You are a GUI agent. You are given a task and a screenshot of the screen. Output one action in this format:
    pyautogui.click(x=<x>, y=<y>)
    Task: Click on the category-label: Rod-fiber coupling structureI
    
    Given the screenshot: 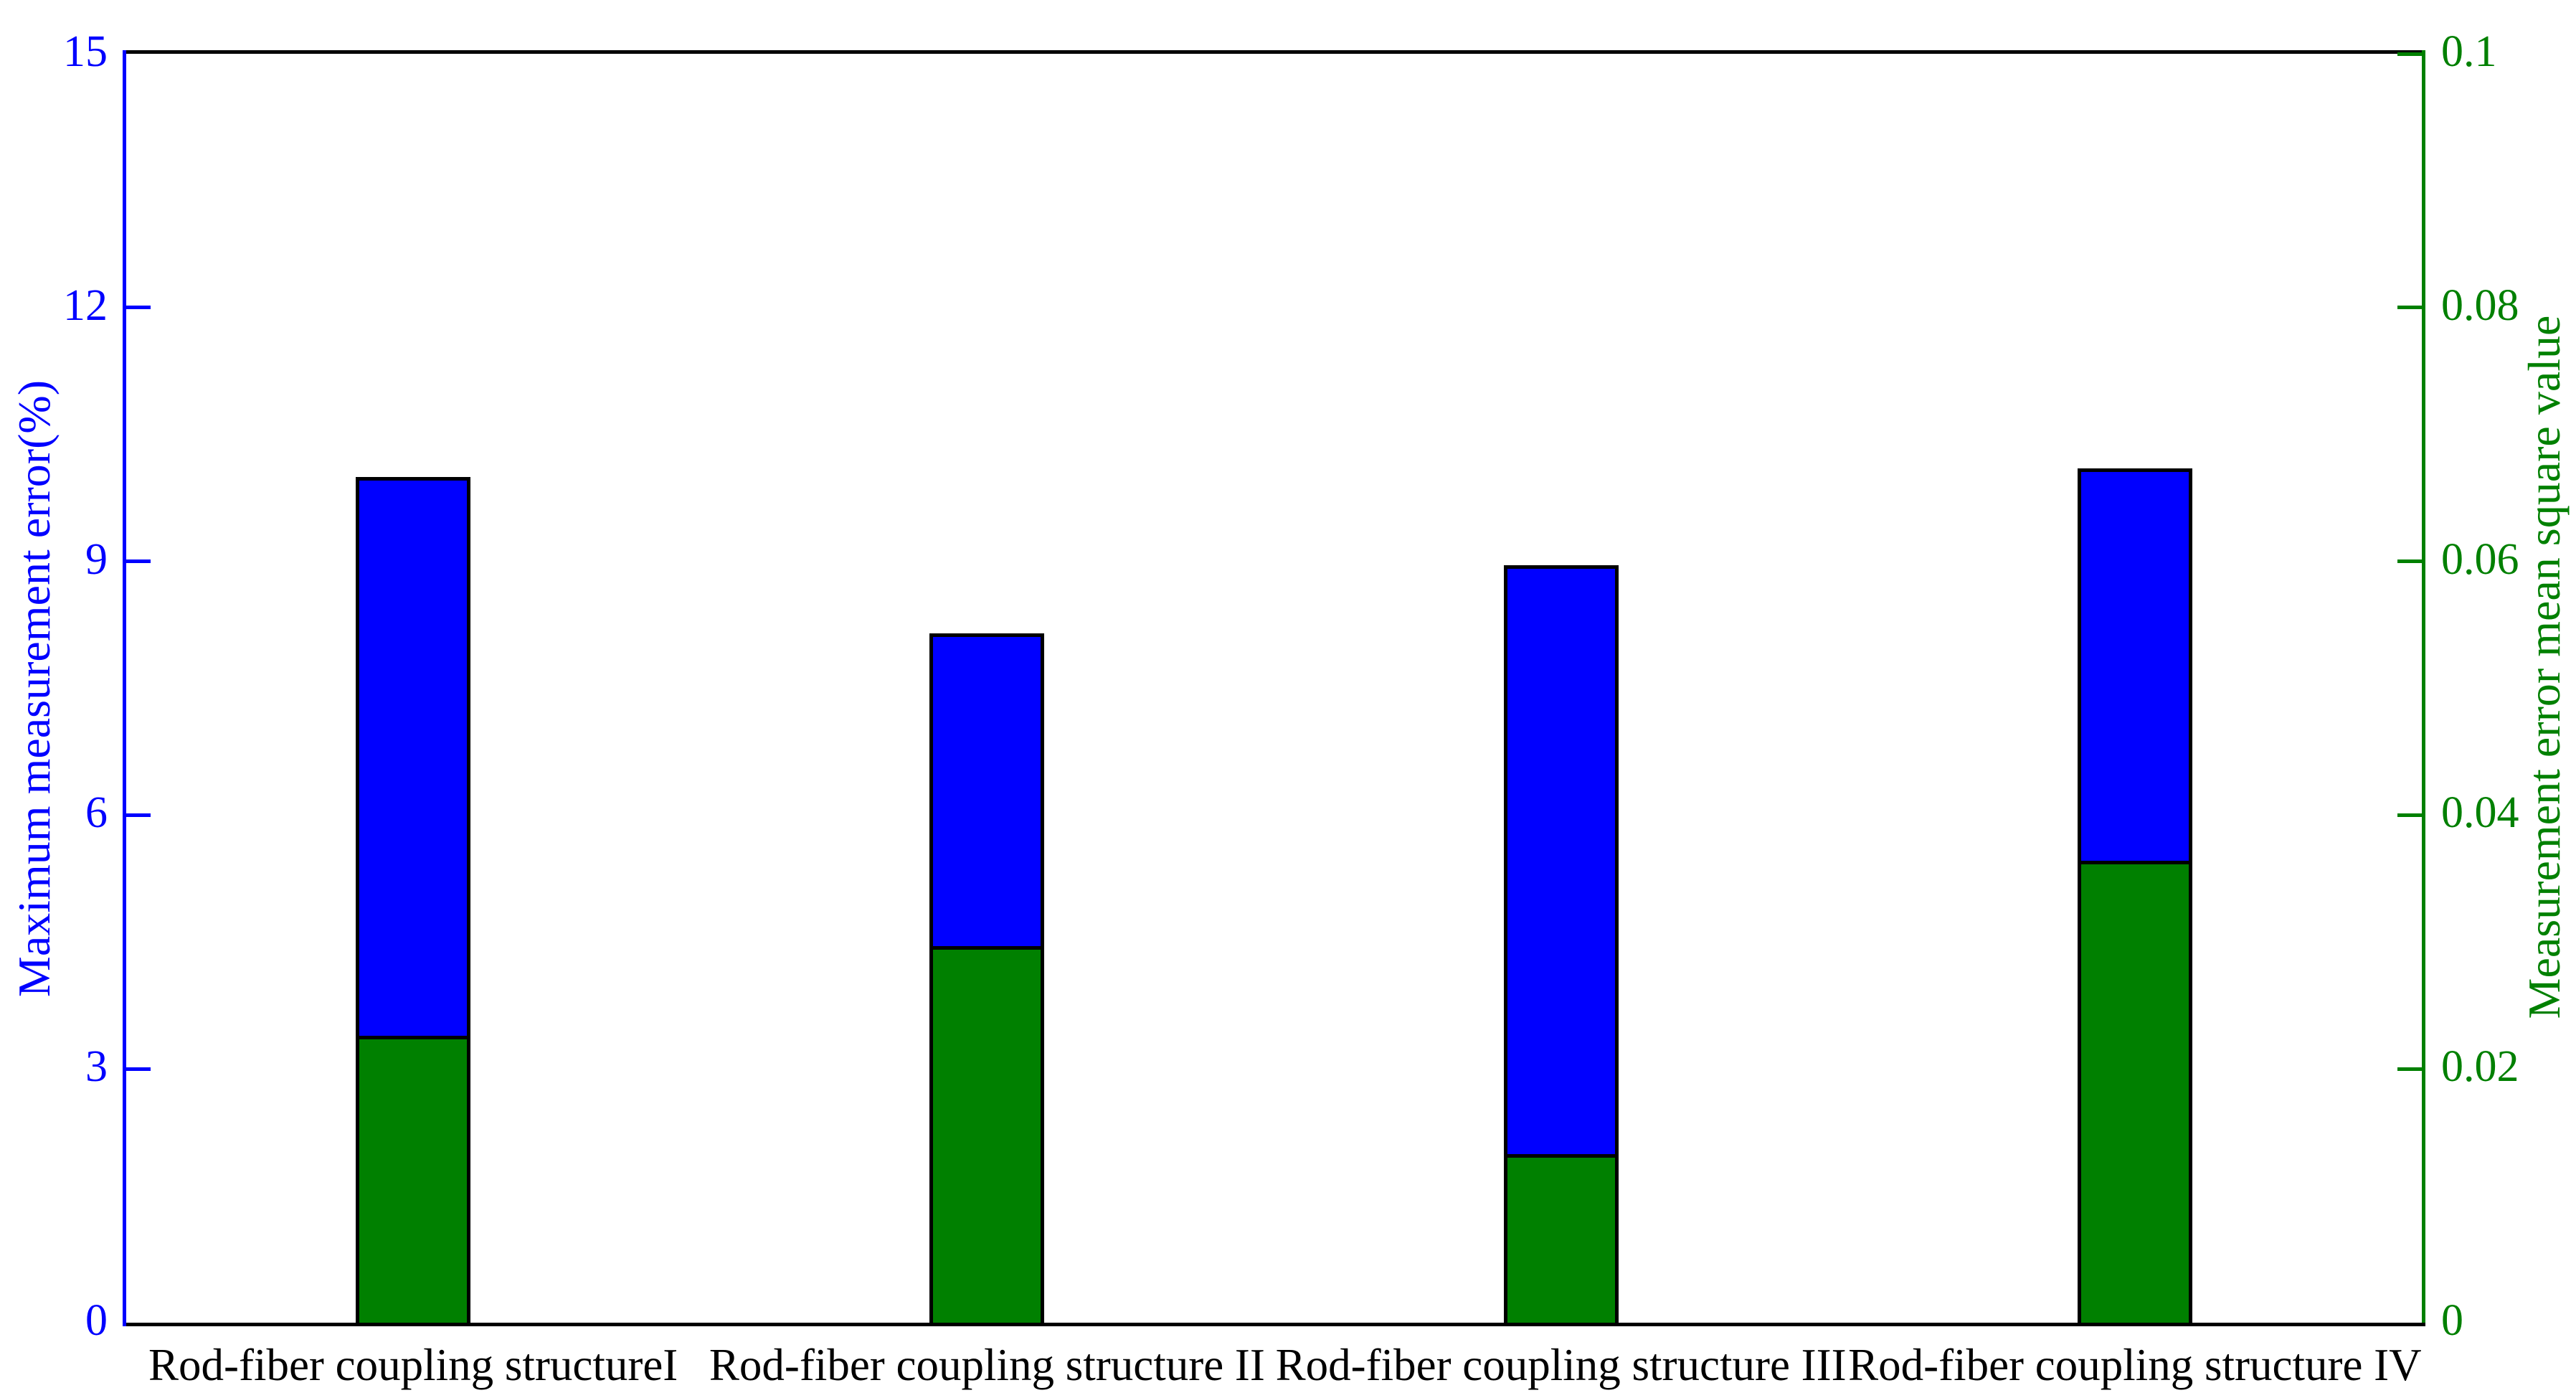 What is the action you would take?
    pyautogui.click(x=413, y=1365)
    